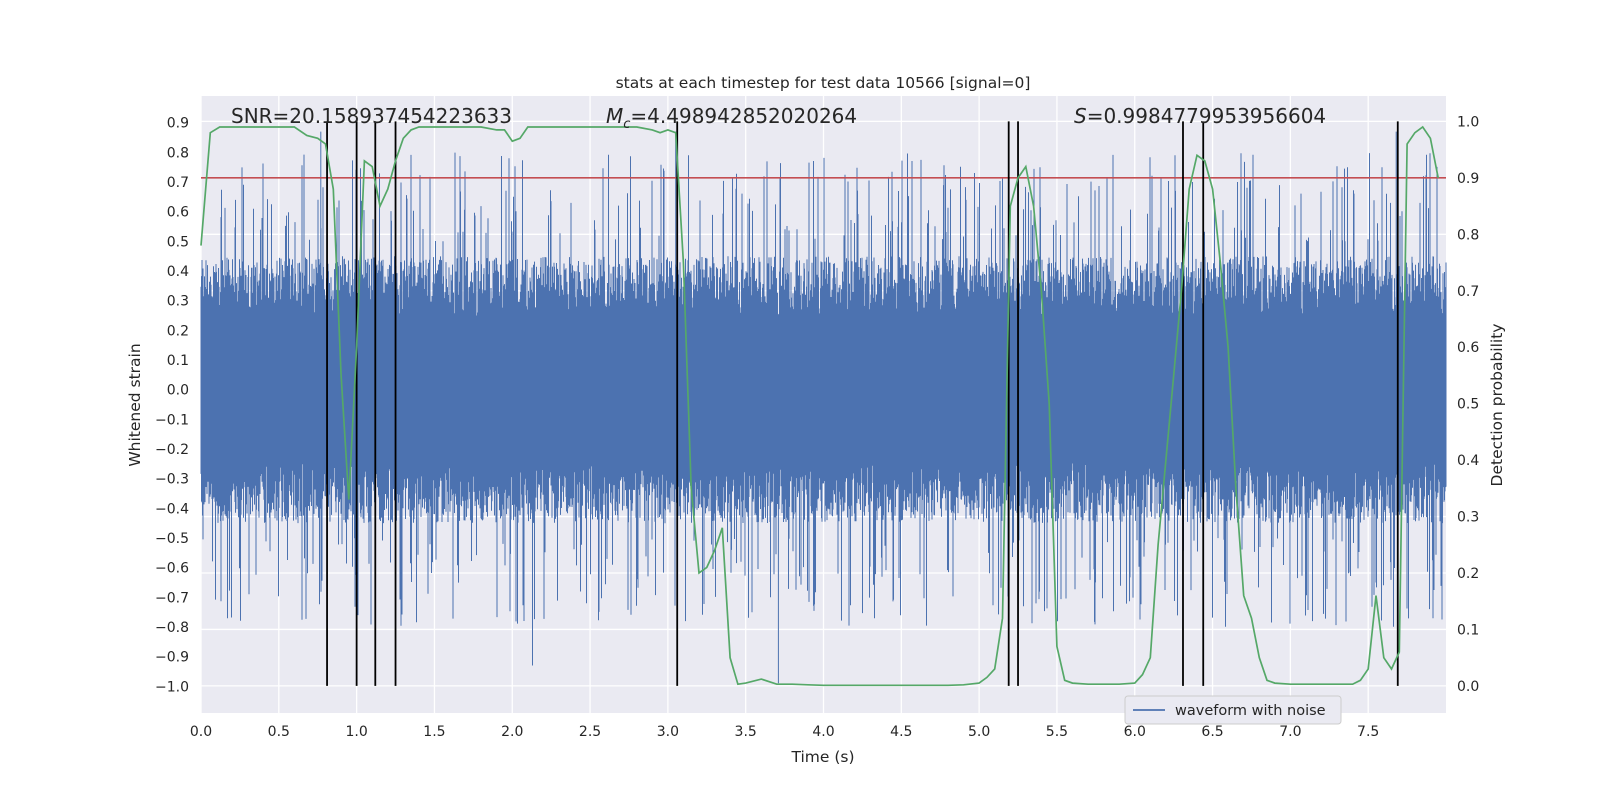  What do you see at coordinates (178, 391) in the screenshot?
I see `y-tick-label: 0.0` at bounding box center [178, 391].